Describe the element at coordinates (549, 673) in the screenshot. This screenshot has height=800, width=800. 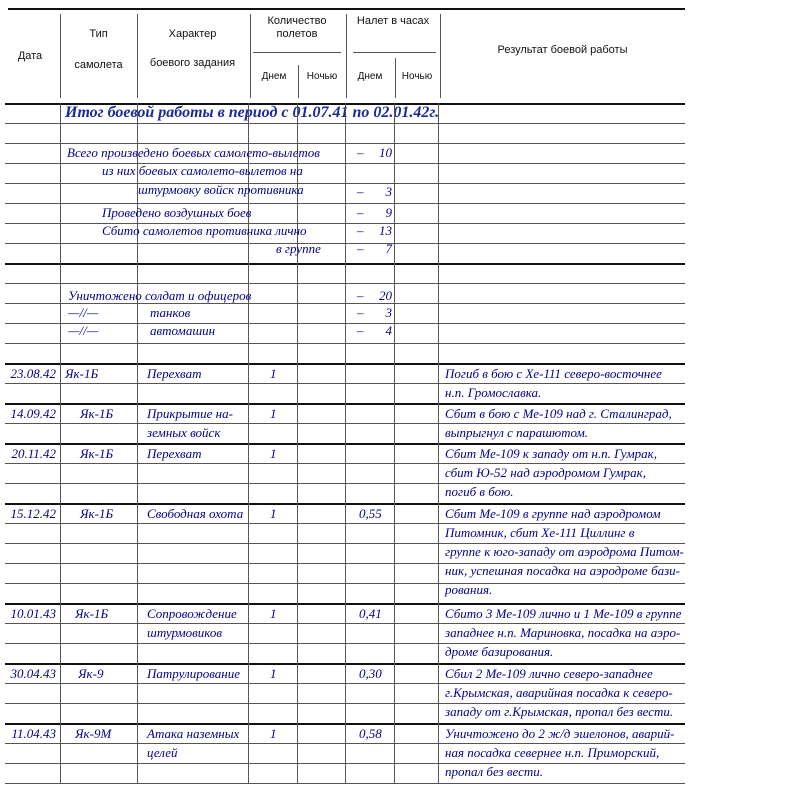
I see `record-result-line: Сбил 2 Ме-109 лично северо-западнее` at that location.